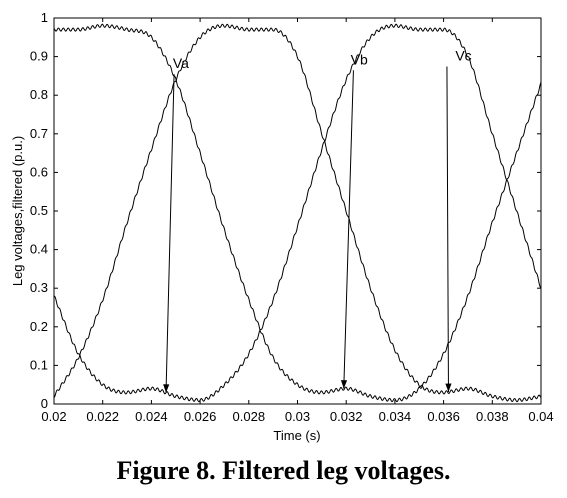 This screenshot has height=498, width=567. I want to click on y-tick-label: 0.8, so click(39, 94).